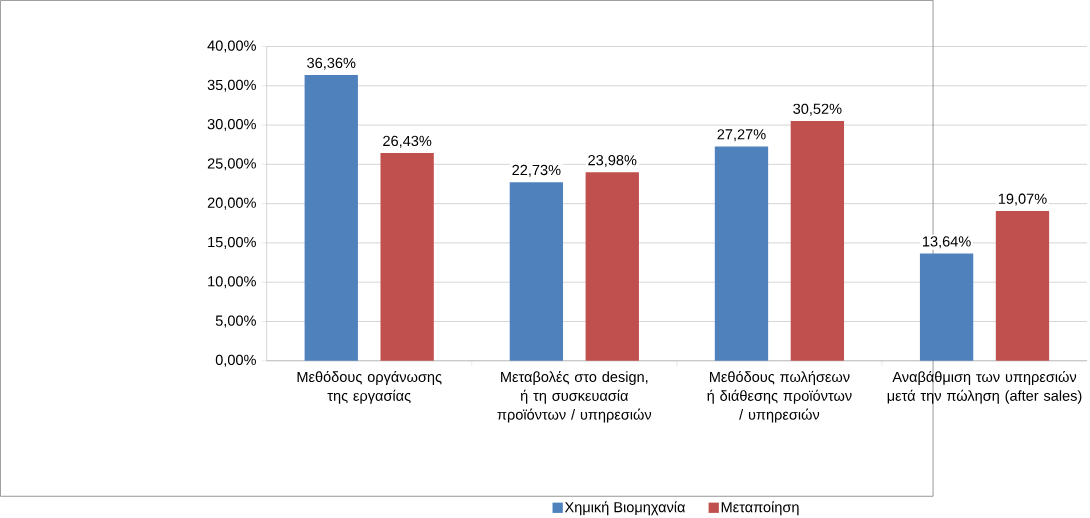 The image size is (1090, 518). I want to click on y-tick-label: 15,00%, so click(232, 243).